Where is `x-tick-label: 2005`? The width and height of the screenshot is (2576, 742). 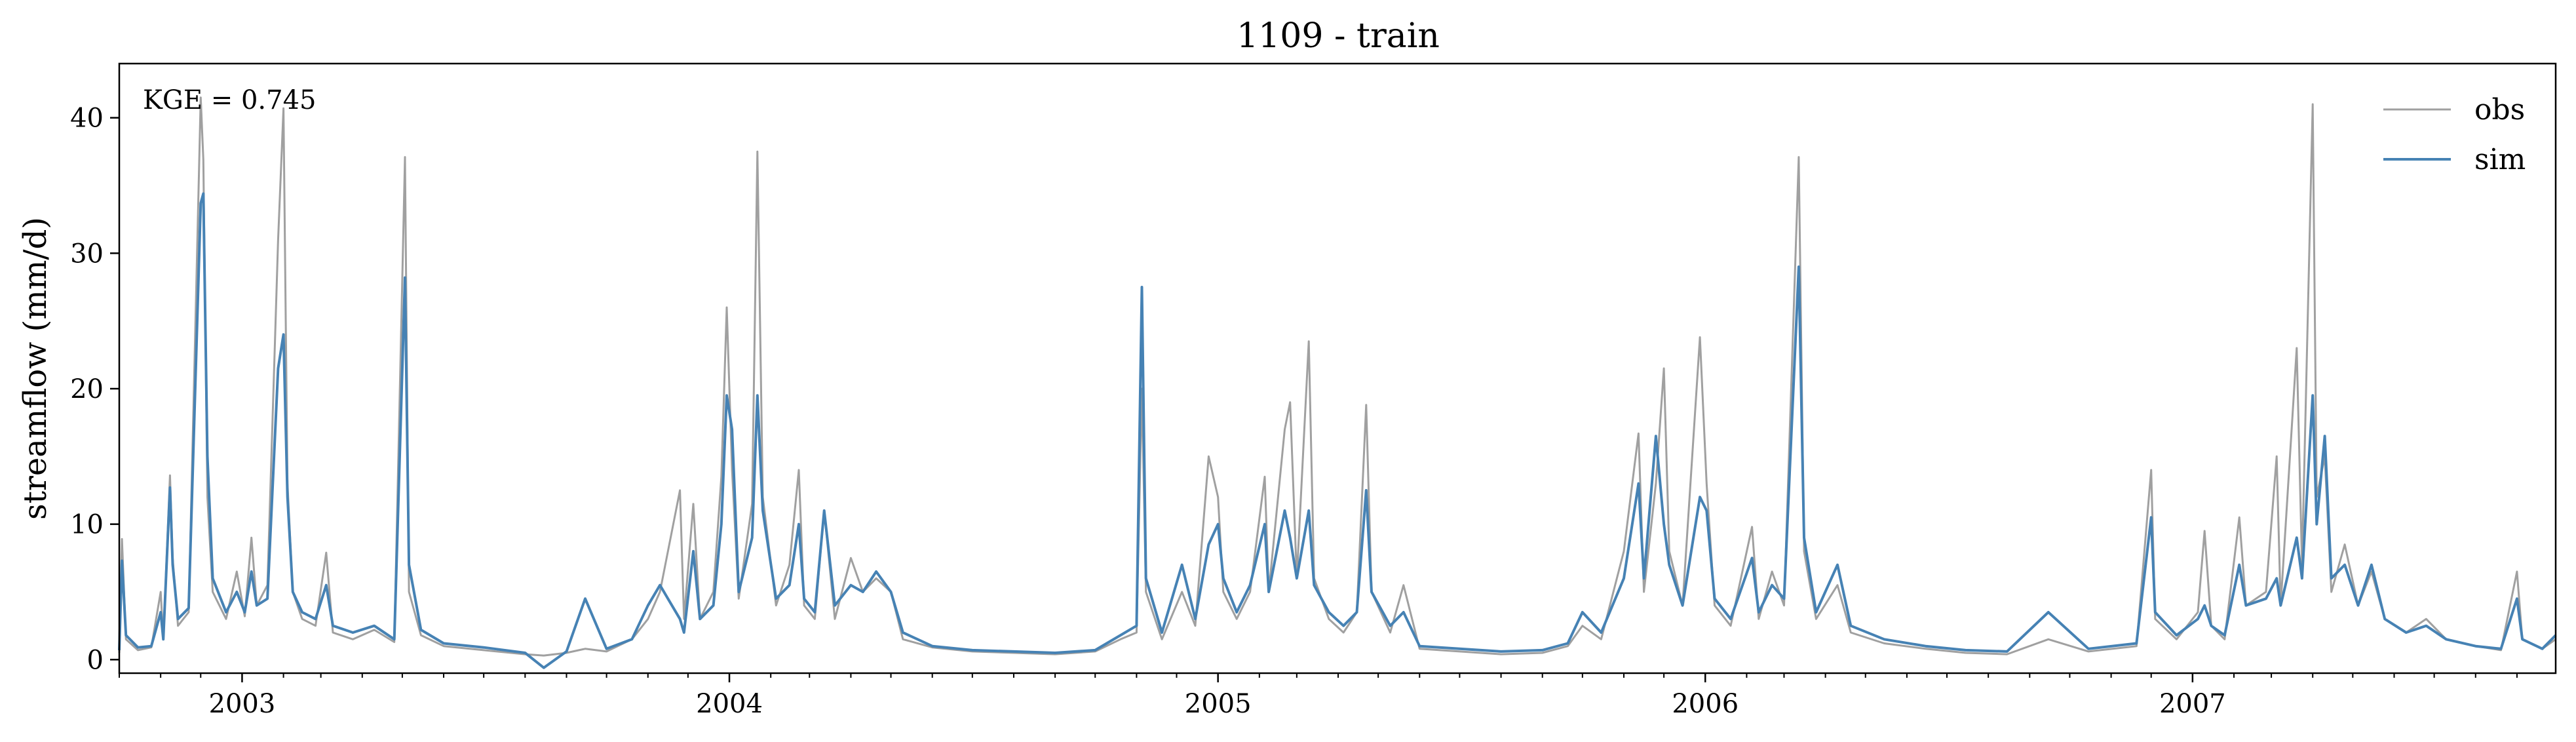
x-tick-label: 2005 is located at coordinates (1218, 704).